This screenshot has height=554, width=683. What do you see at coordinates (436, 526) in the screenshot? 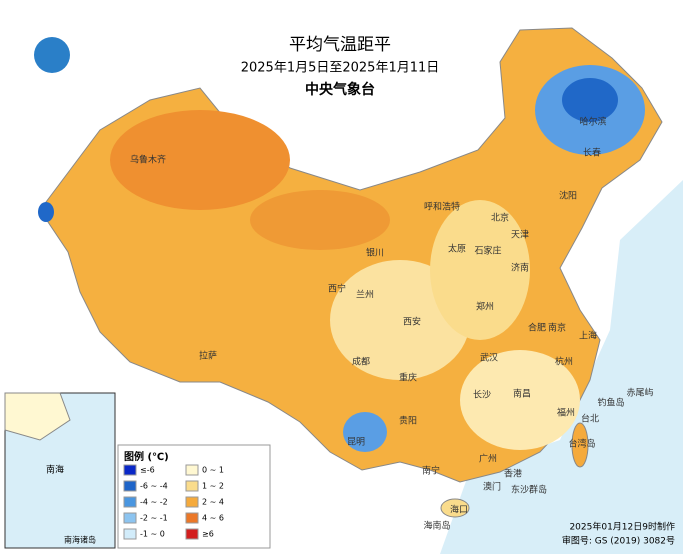
I see `city-label: 海南岛` at bounding box center [436, 526].